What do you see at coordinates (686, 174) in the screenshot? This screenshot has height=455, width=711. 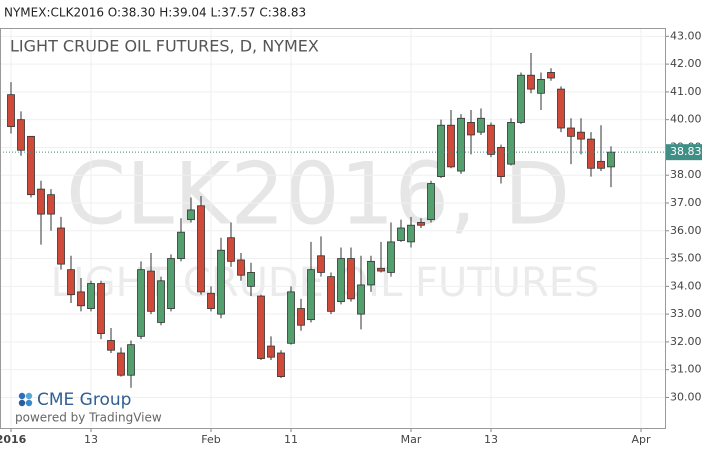 I see `y-tick-label: 38.00` at bounding box center [686, 174].